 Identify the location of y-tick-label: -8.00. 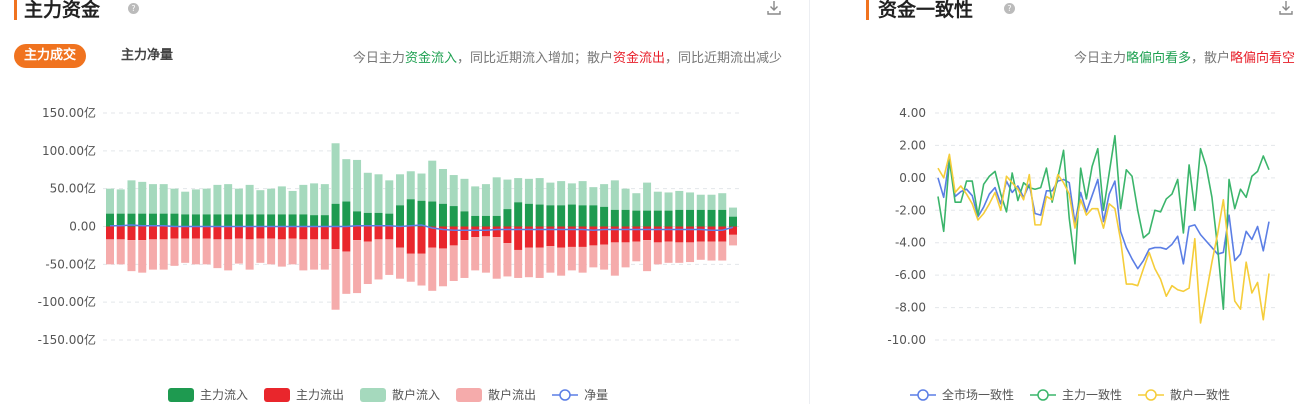
(910, 308).